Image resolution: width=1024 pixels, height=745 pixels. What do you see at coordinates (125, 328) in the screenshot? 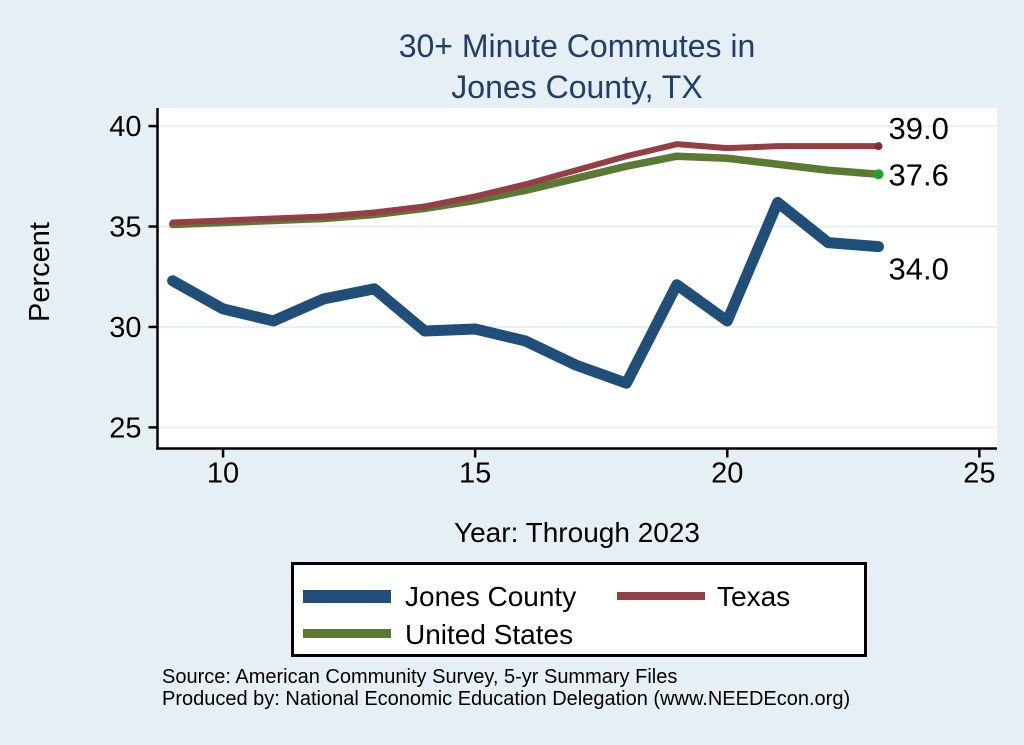
I see `y-tick-label: 30` at bounding box center [125, 328].